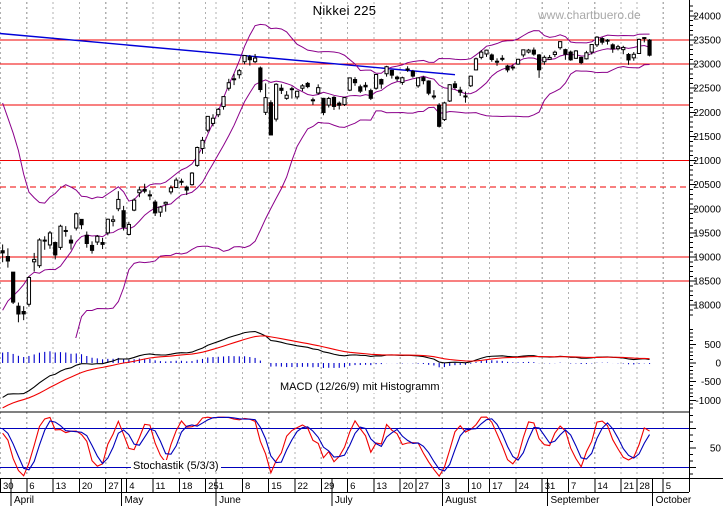  What do you see at coordinates (716, 449) in the screenshot?
I see `stoch-axis-label: 50` at bounding box center [716, 449].